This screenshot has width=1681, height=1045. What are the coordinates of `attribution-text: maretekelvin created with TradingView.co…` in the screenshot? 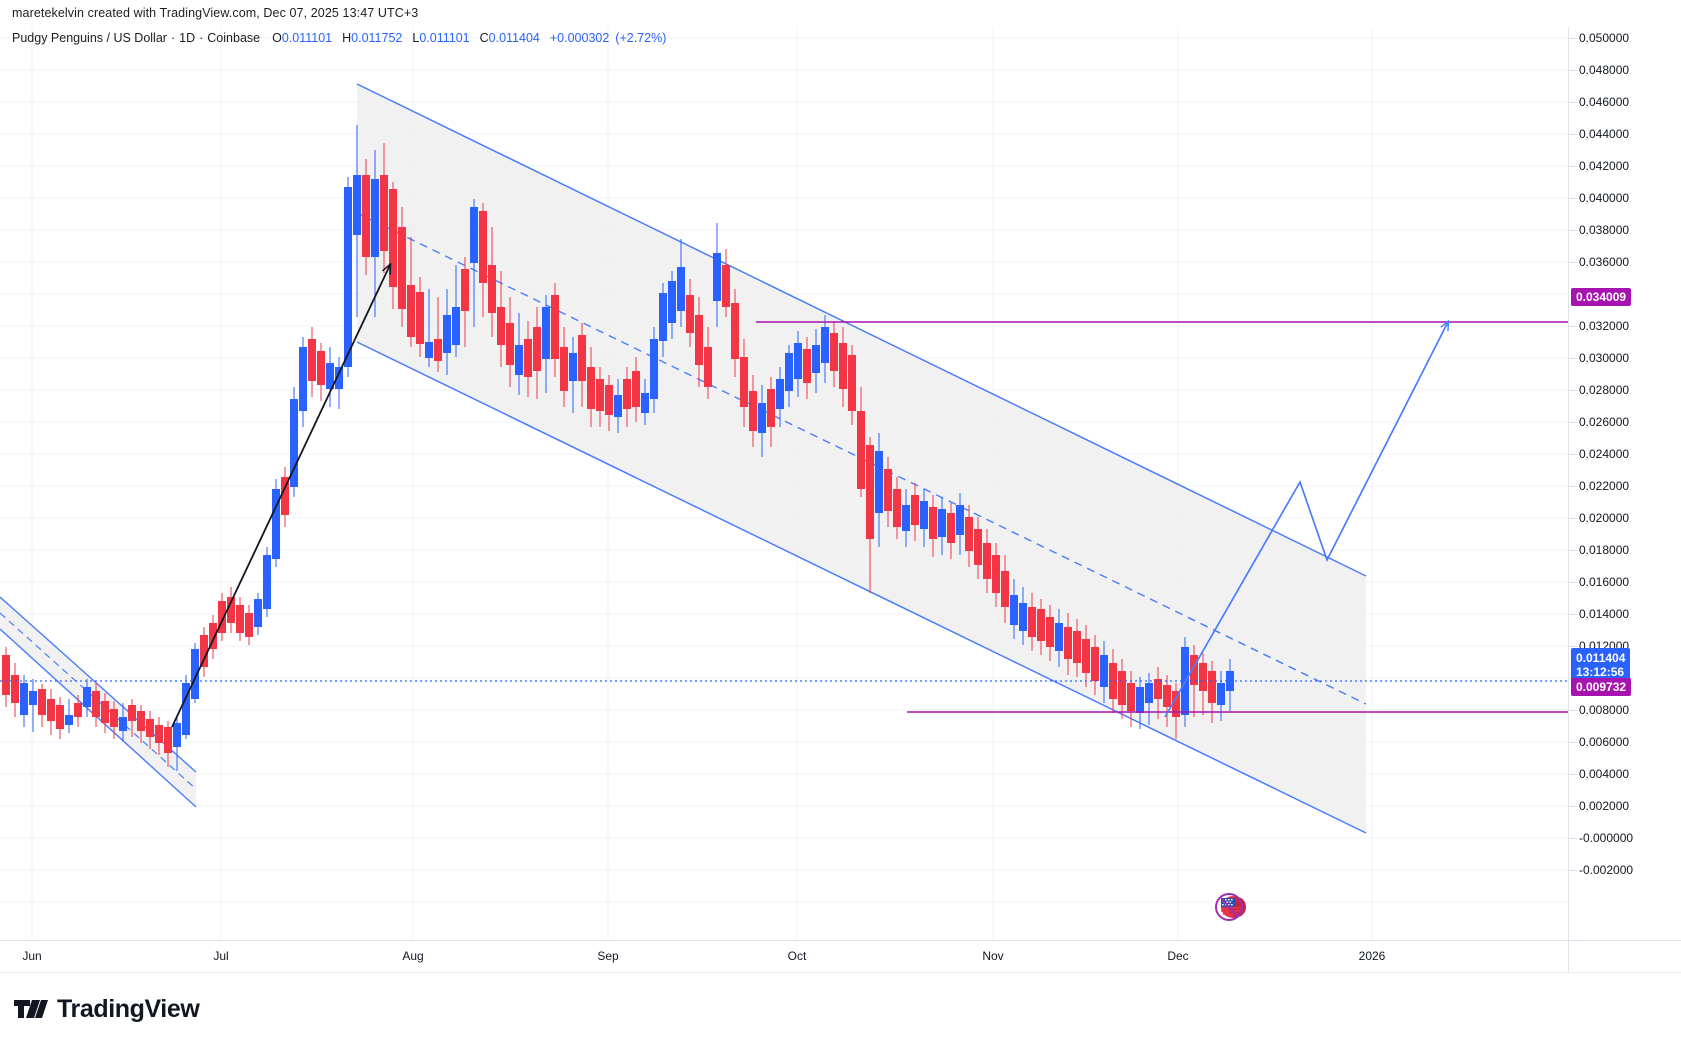 It's located at (215, 13).